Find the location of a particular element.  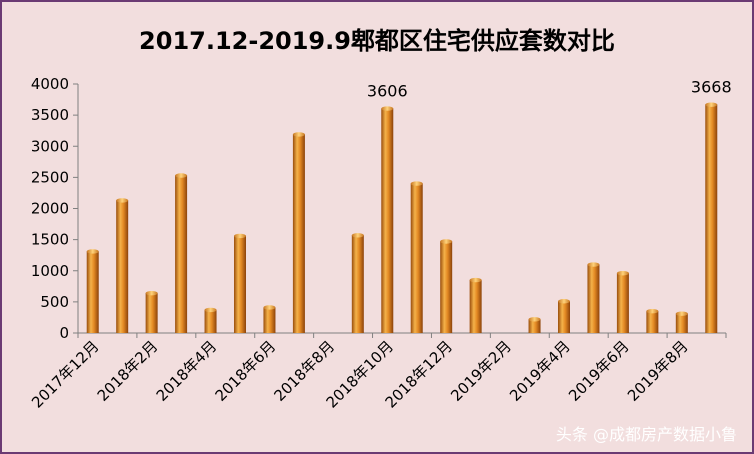

y-tick-label: 2000 is located at coordinates (50, 209).